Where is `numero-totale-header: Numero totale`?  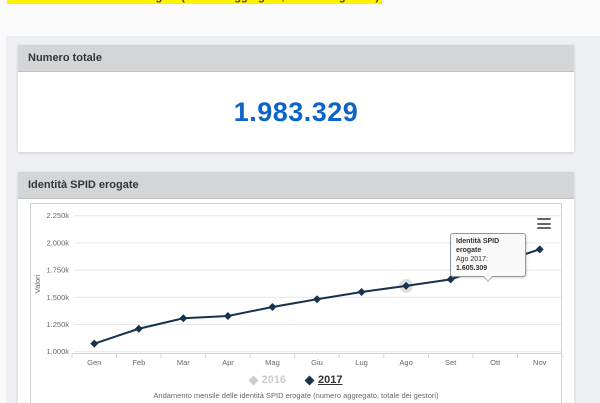 numero-totale-header: Numero totale is located at coordinates (296, 58).